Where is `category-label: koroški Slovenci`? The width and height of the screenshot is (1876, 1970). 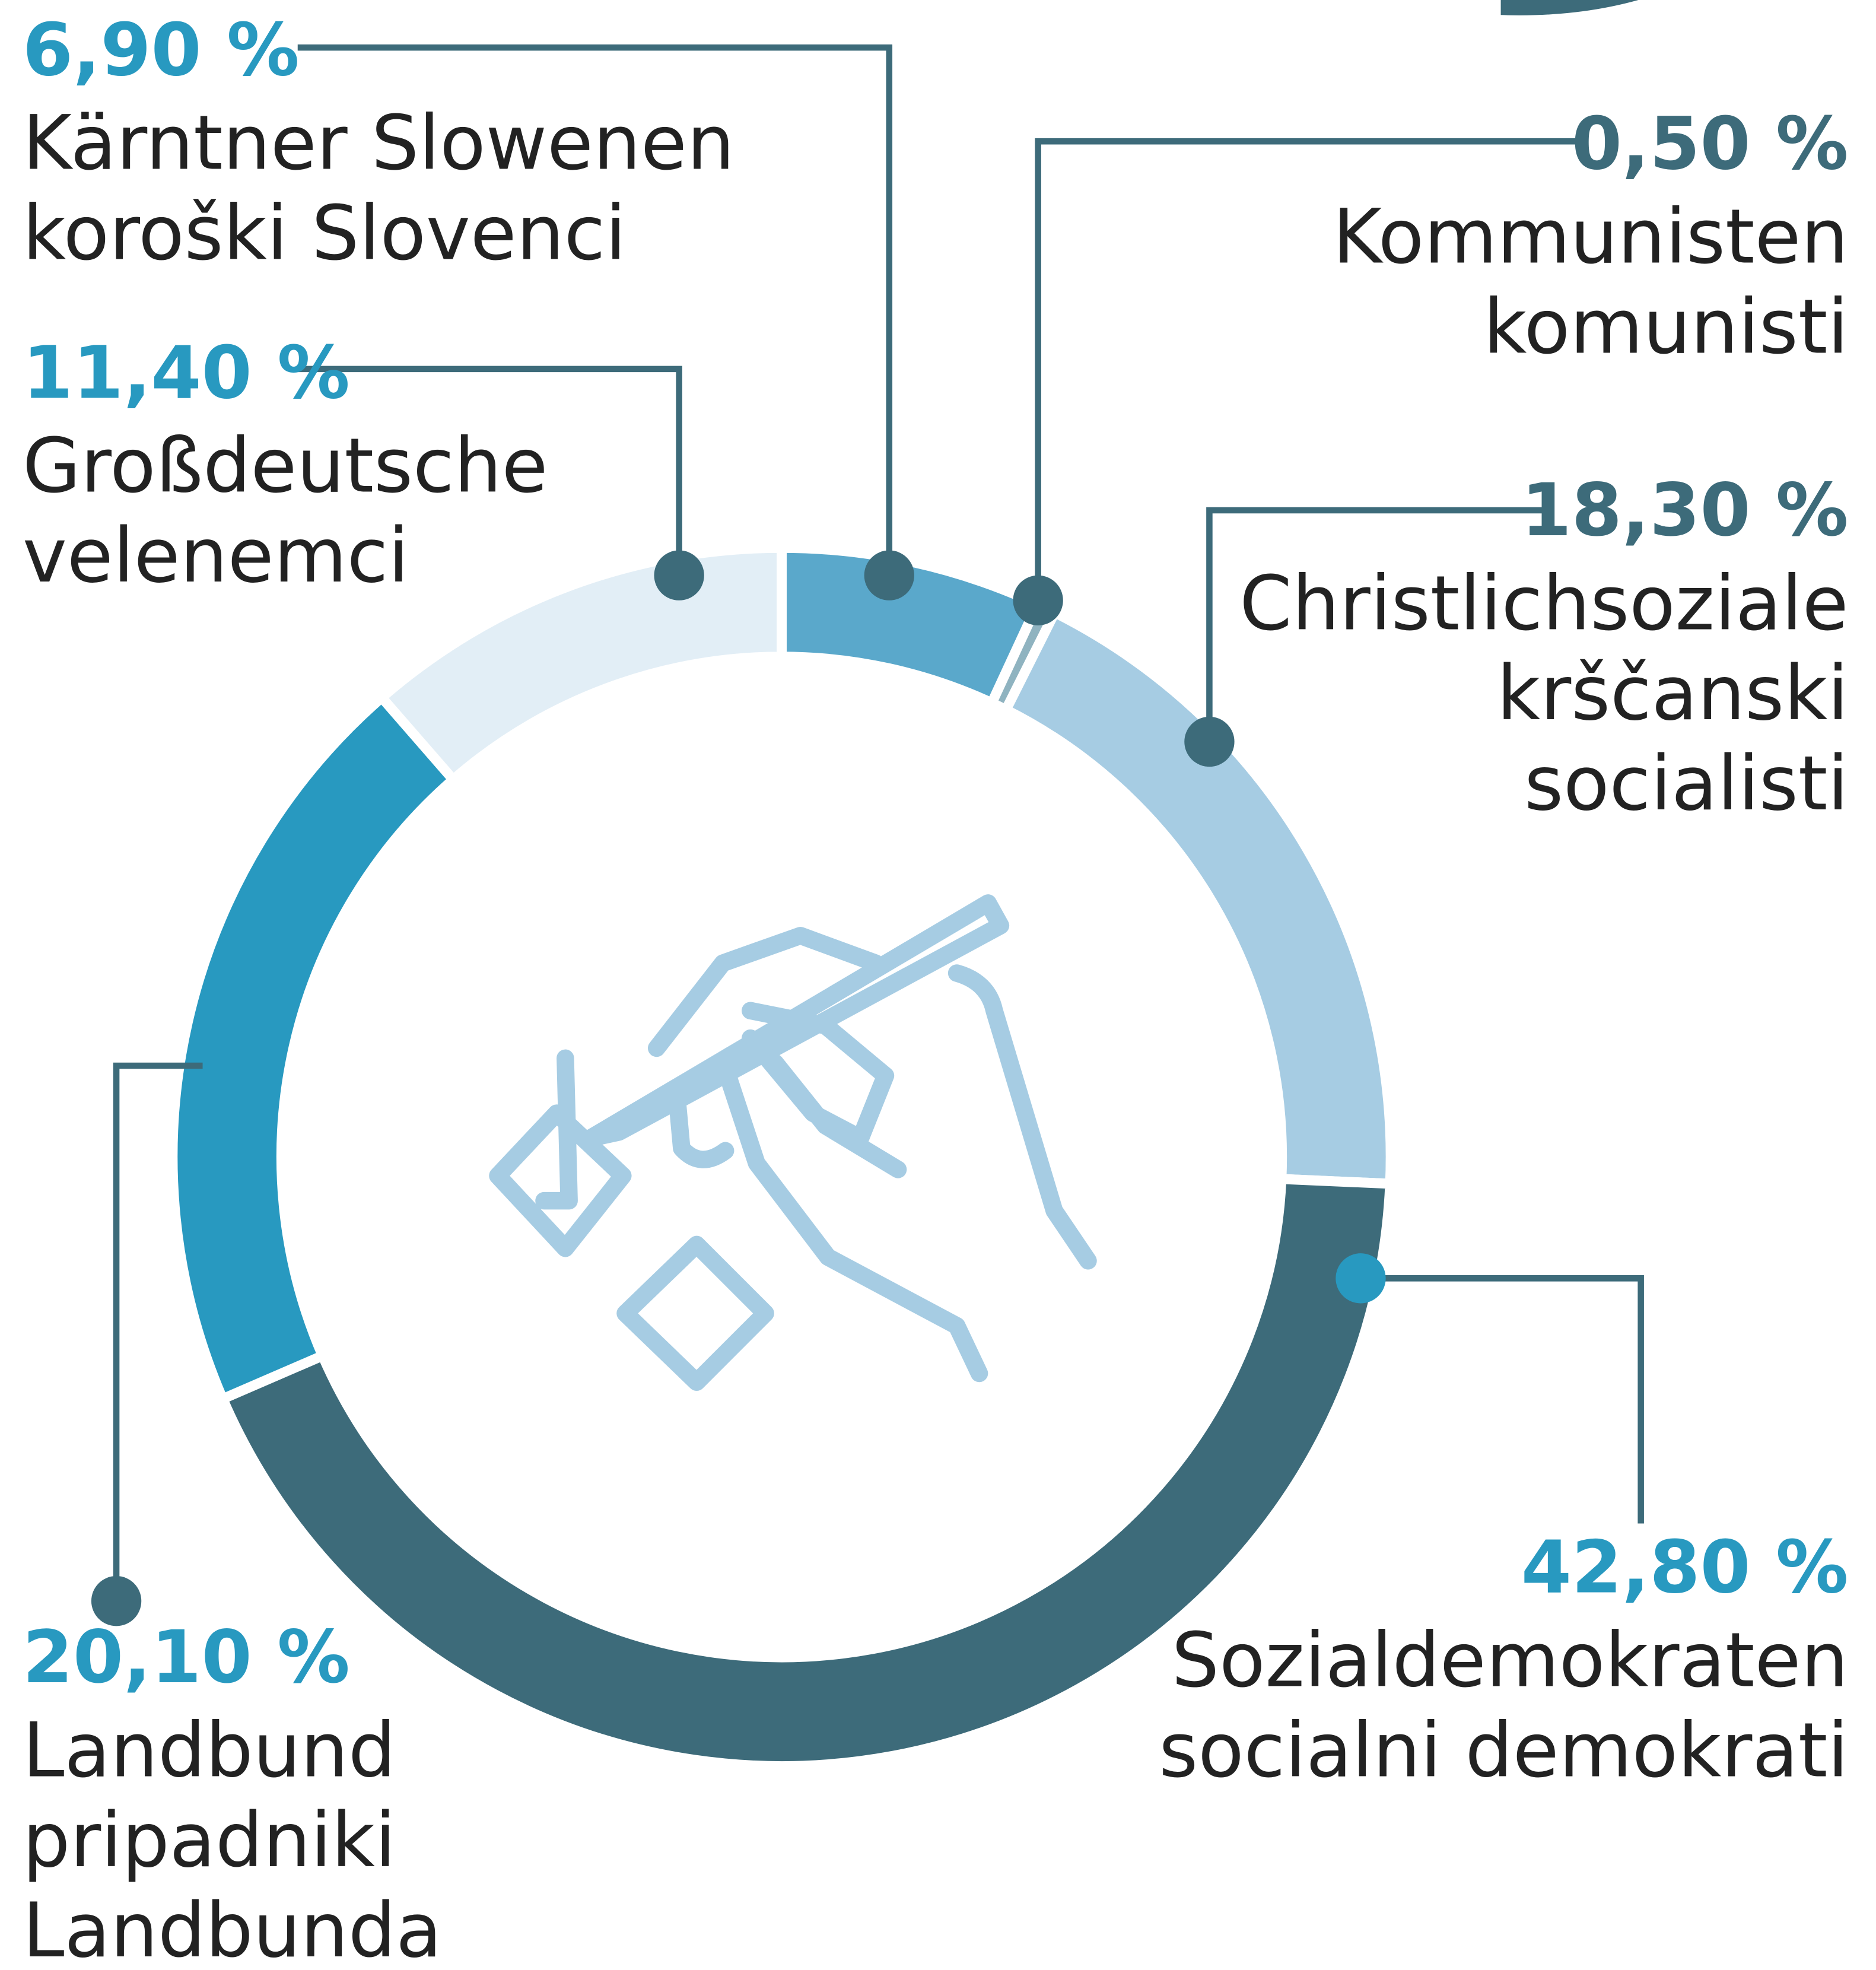
category-label: koroški Slovenci is located at coordinates (324, 233).